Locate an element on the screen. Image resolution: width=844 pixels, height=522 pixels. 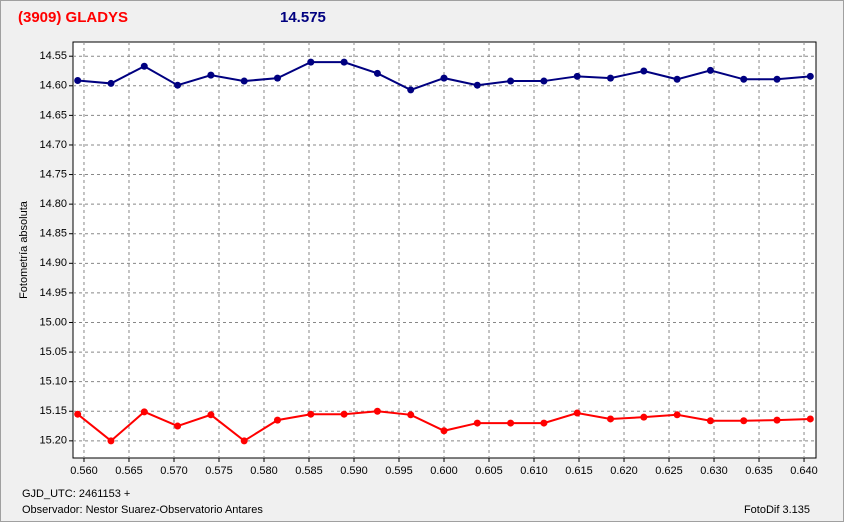
x-tick-label: 0.580 is located at coordinates (264, 471).